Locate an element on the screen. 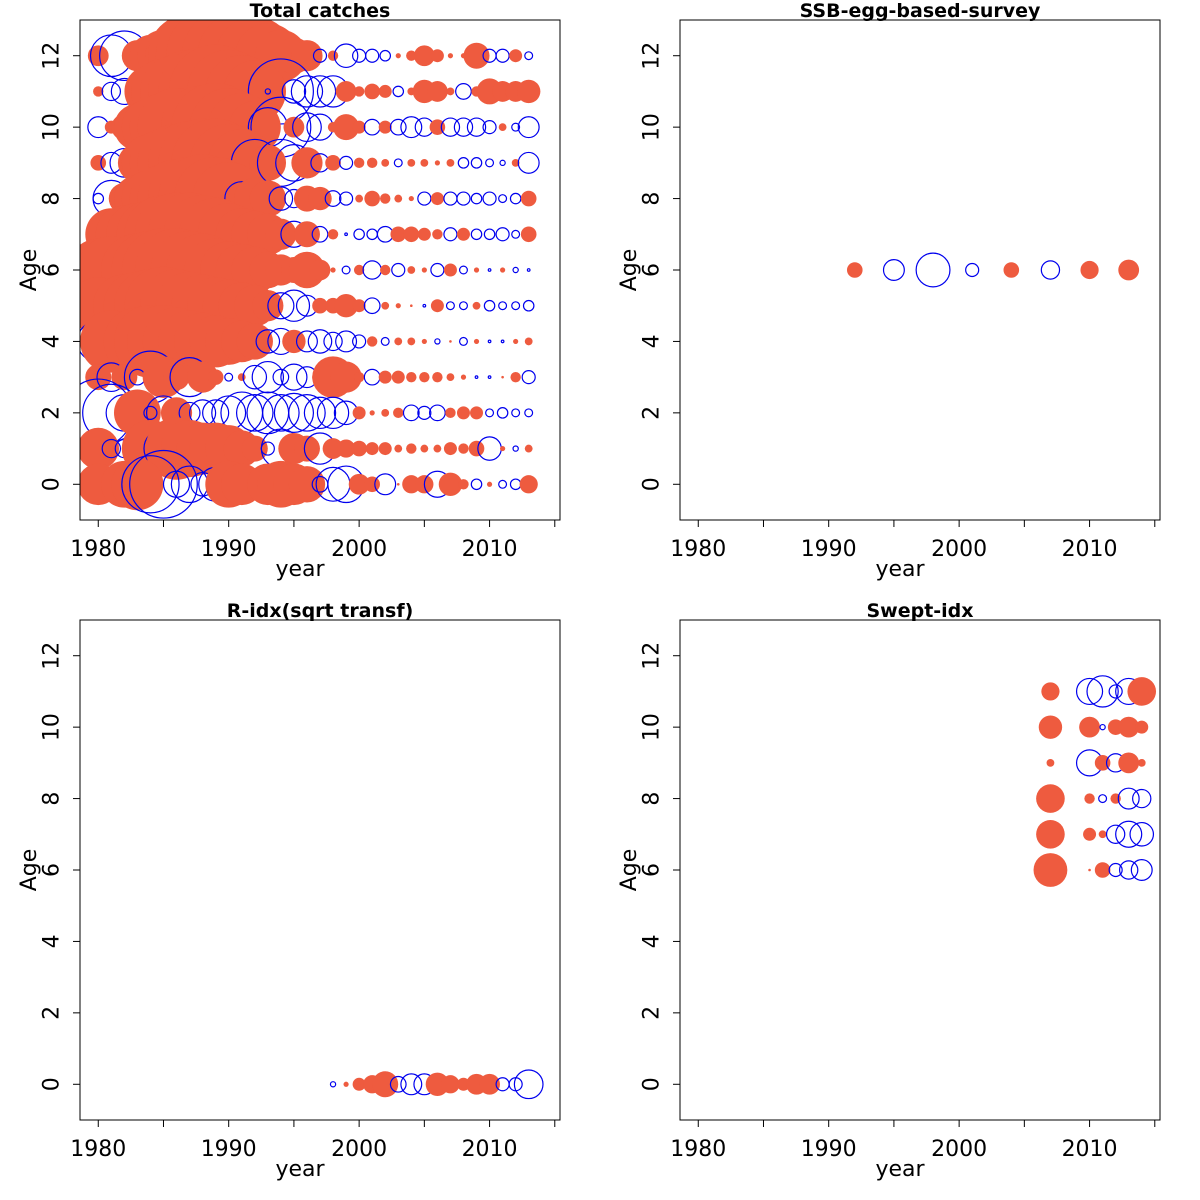  y-tick-label: 4 is located at coordinates (652, 341).